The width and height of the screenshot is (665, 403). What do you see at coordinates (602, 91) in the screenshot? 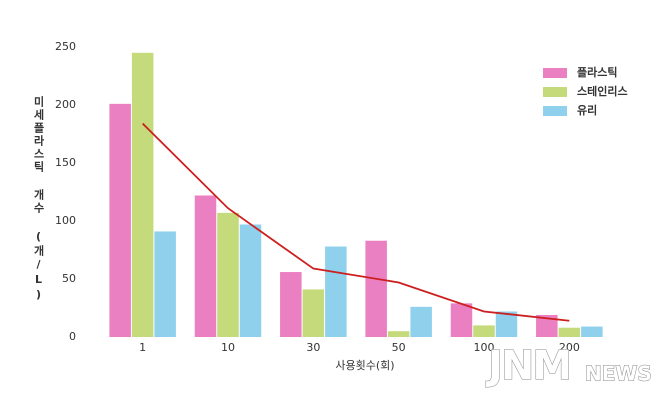
I see `legend-label: 스테인리스` at bounding box center [602, 91].